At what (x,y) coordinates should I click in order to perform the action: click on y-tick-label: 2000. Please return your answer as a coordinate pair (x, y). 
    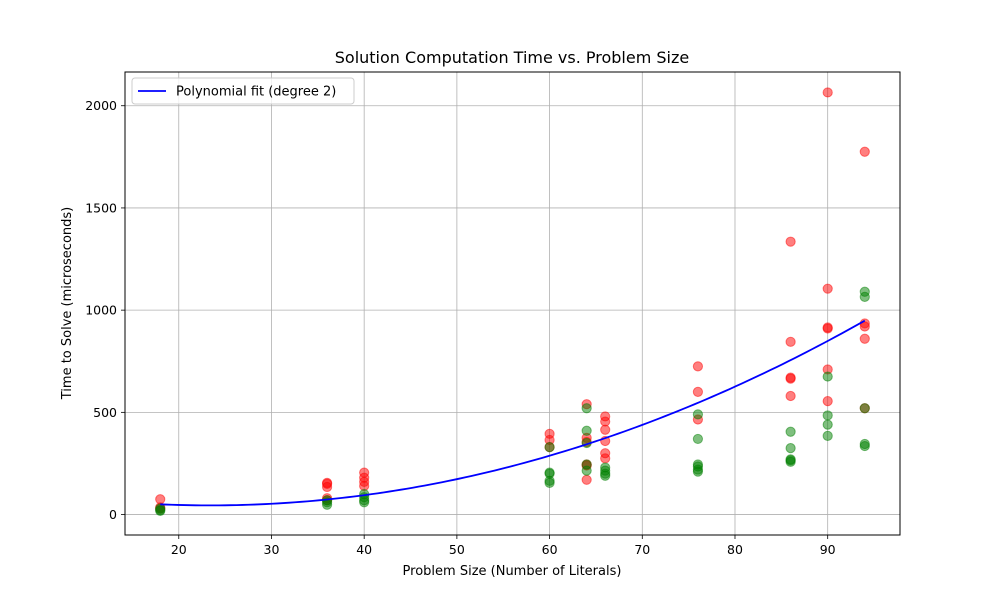
    Looking at the image, I should click on (101, 105).